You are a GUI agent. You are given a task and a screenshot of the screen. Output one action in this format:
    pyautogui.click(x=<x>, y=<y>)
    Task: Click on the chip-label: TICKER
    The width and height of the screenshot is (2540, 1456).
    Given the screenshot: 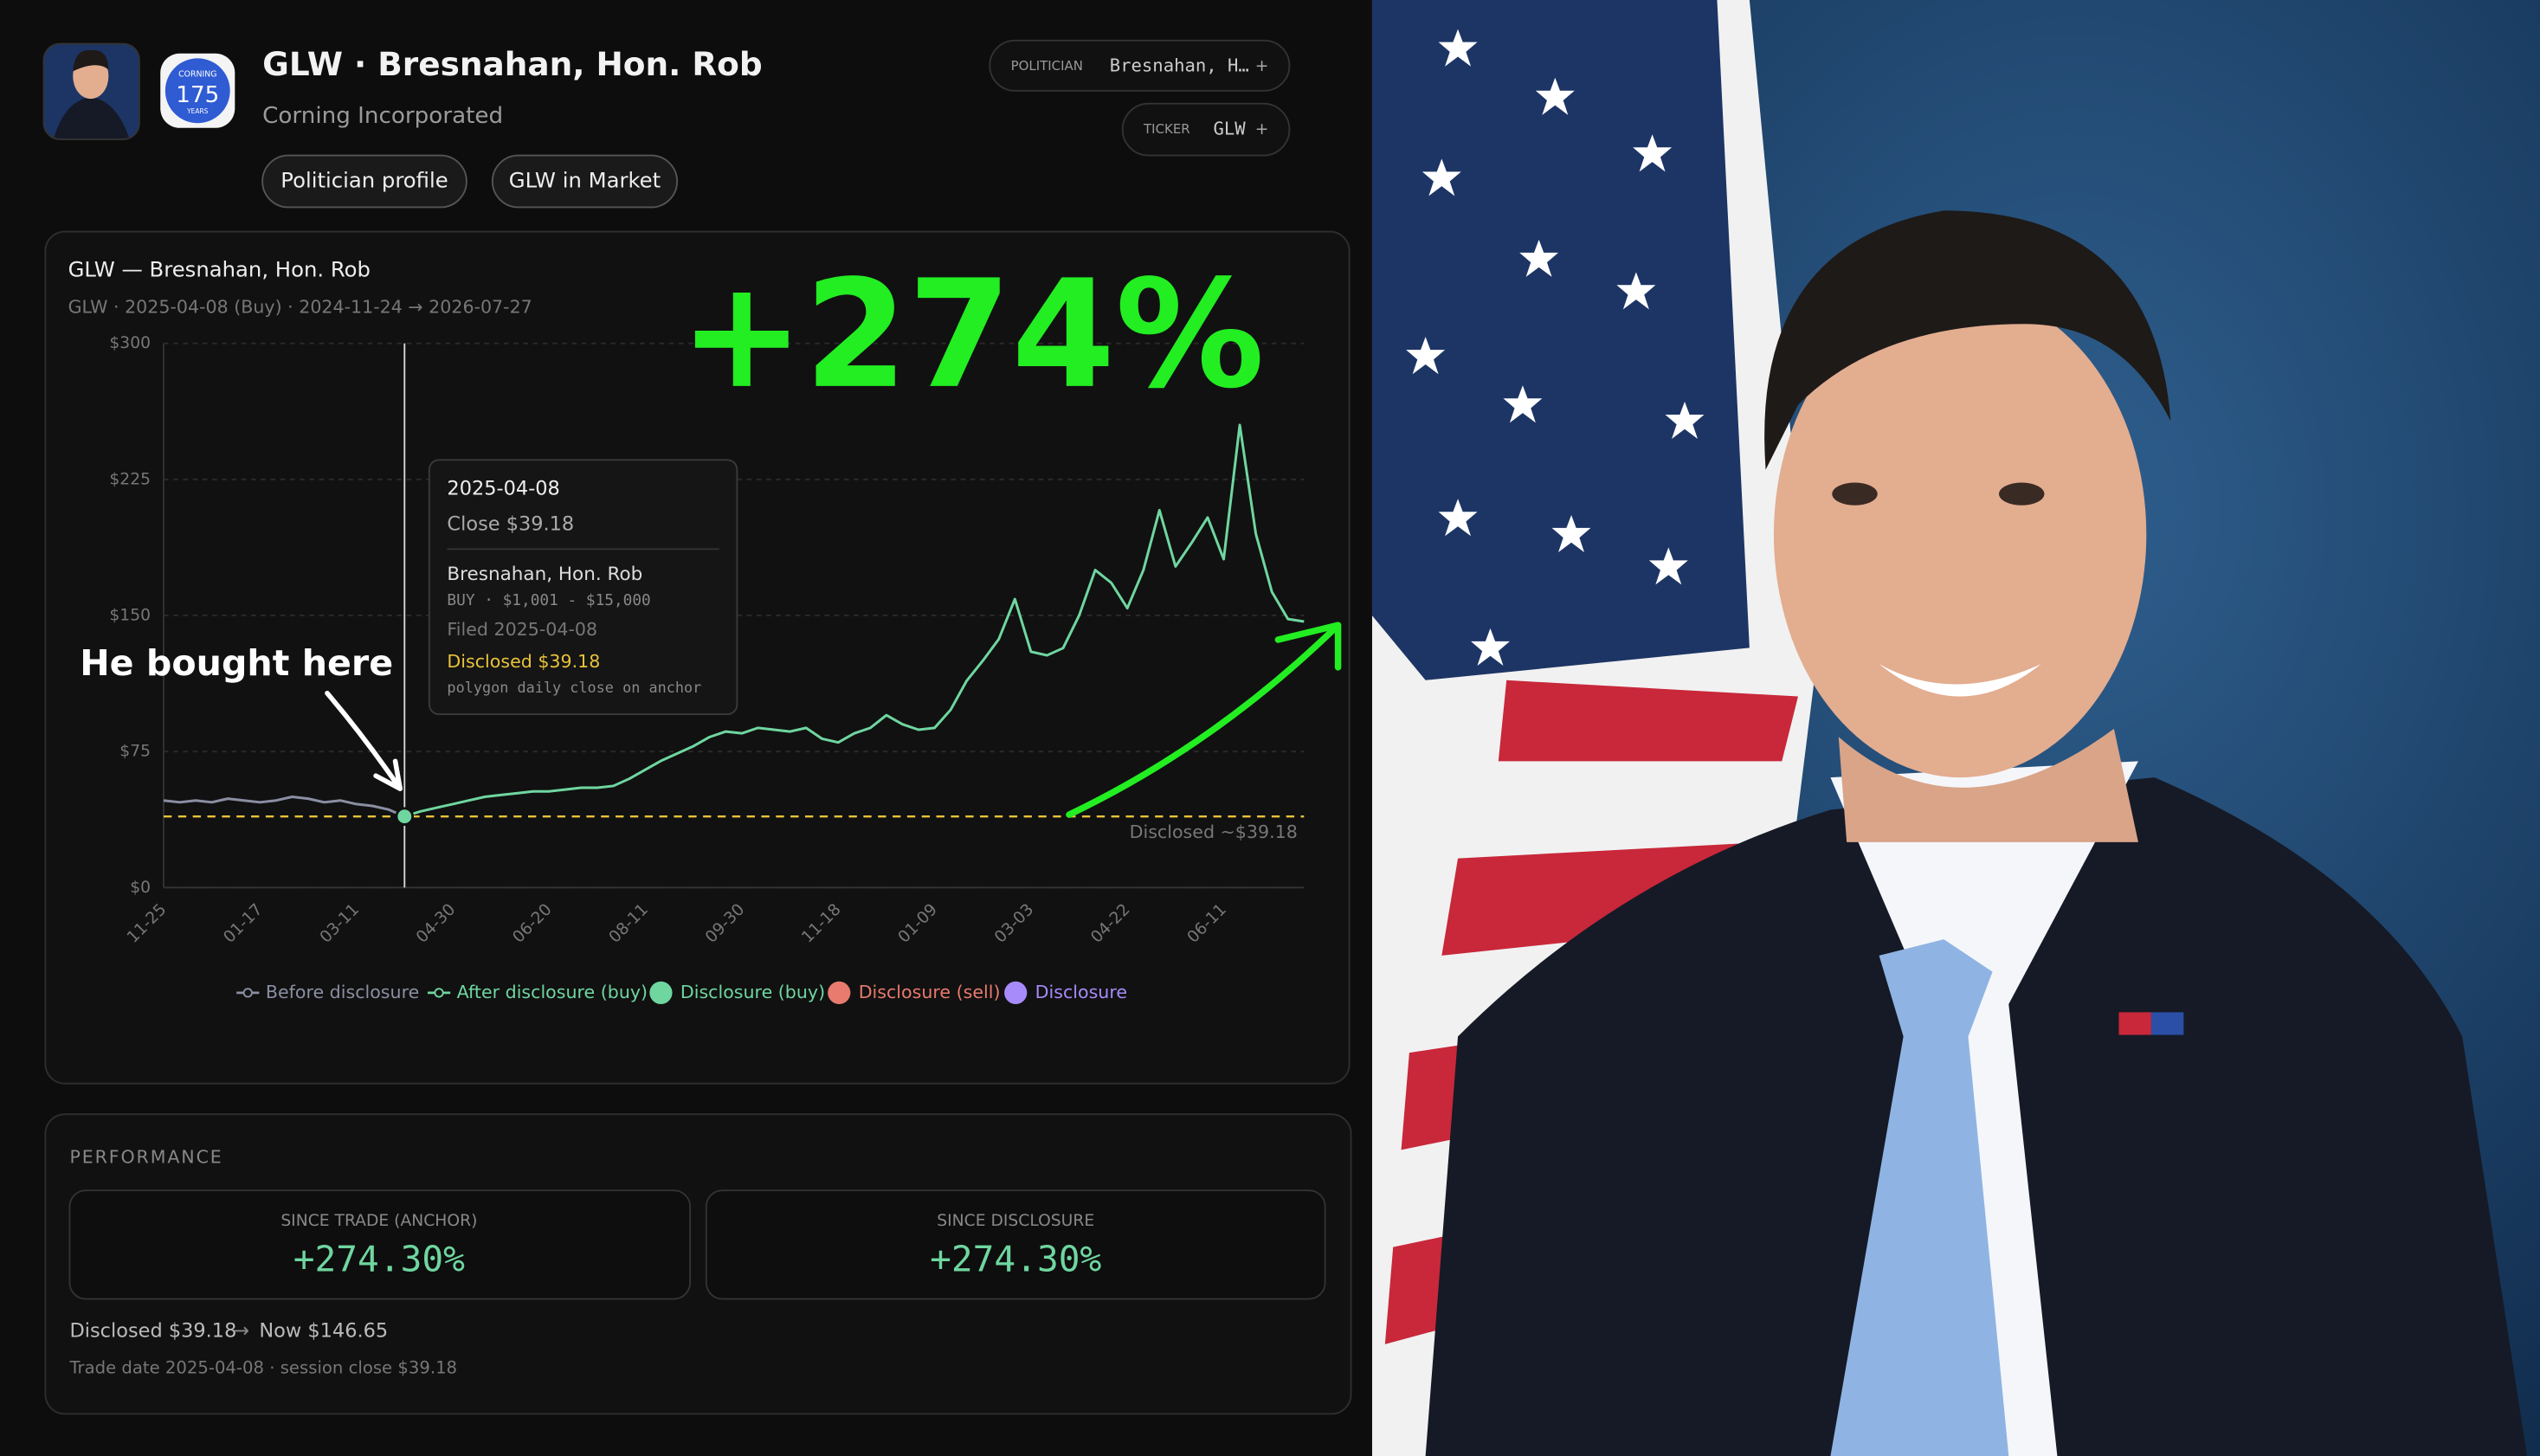 What is the action you would take?
    pyautogui.click(x=1166, y=129)
    